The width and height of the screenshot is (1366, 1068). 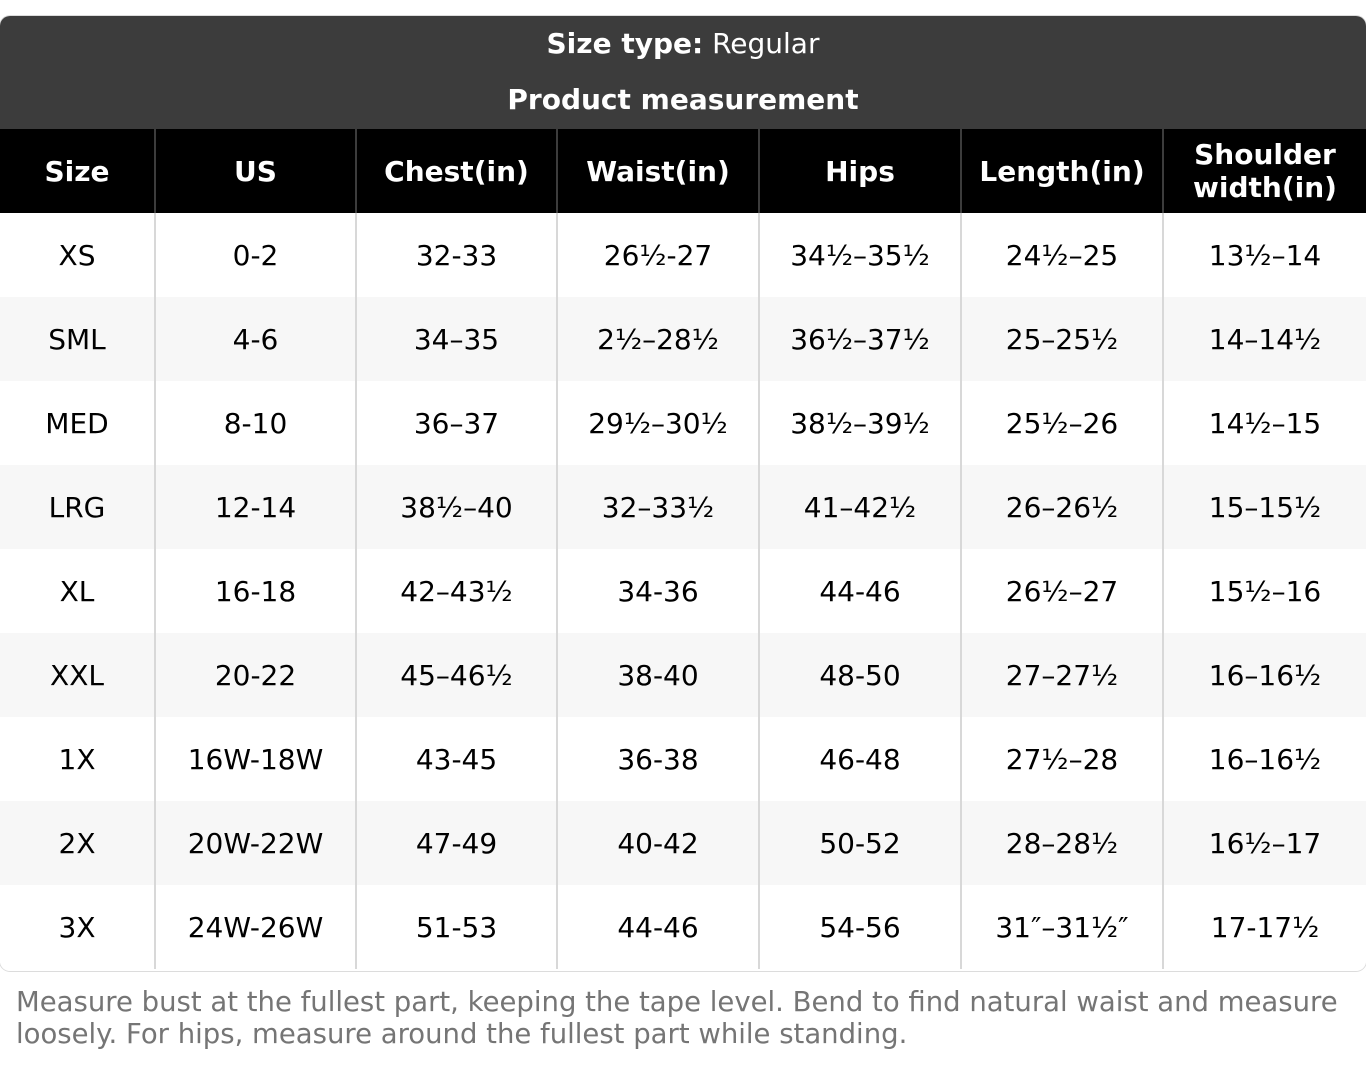 I want to click on table-cell: 27½–28, so click(x=1061, y=759).